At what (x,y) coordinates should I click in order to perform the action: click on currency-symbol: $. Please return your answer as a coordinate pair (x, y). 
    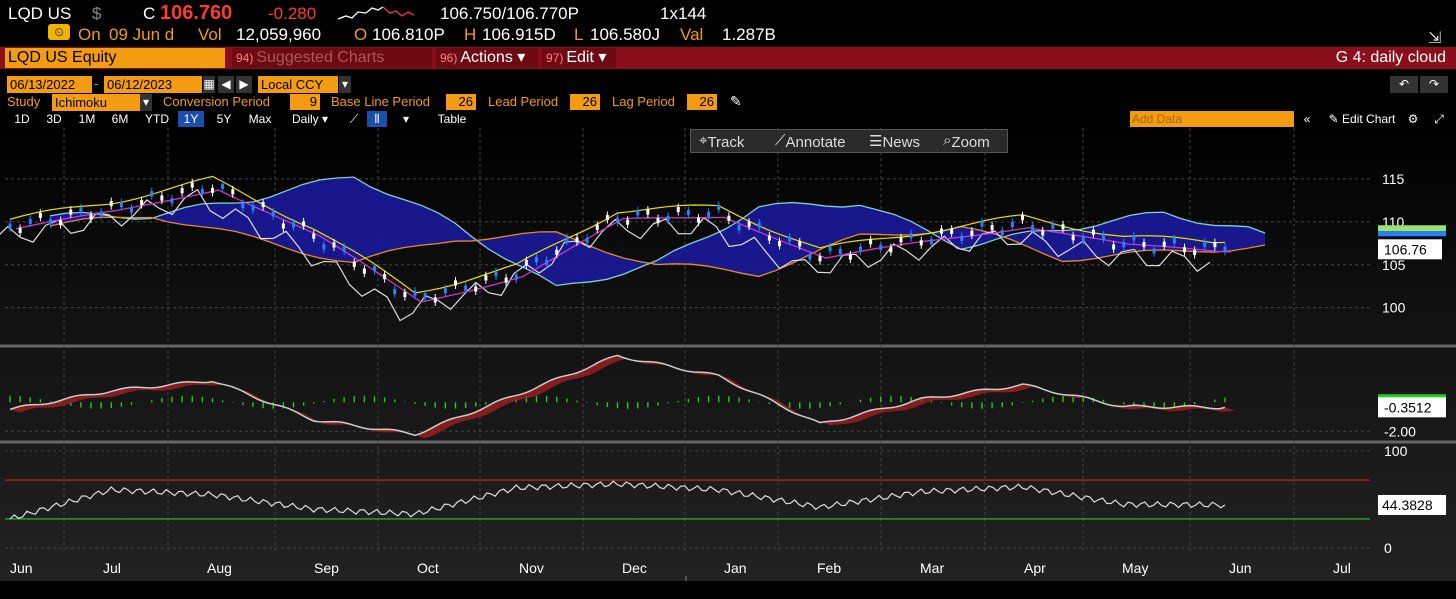
    Looking at the image, I should click on (97, 13).